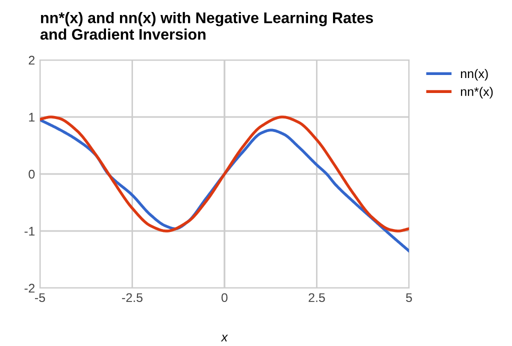  What do you see at coordinates (31, 174) in the screenshot?
I see `y-tick-label: 0` at bounding box center [31, 174].